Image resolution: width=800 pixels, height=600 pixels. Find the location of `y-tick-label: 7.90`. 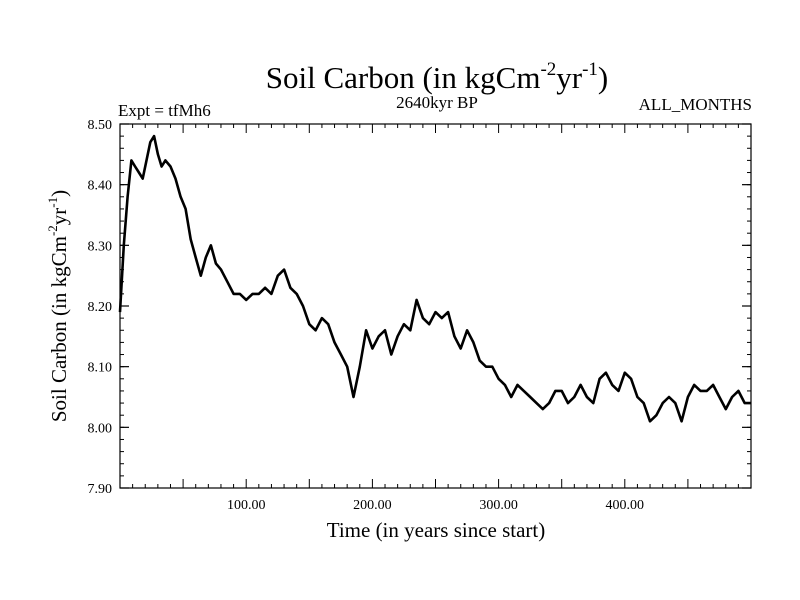

y-tick-label: 7.90 is located at coordinates (100, 489).